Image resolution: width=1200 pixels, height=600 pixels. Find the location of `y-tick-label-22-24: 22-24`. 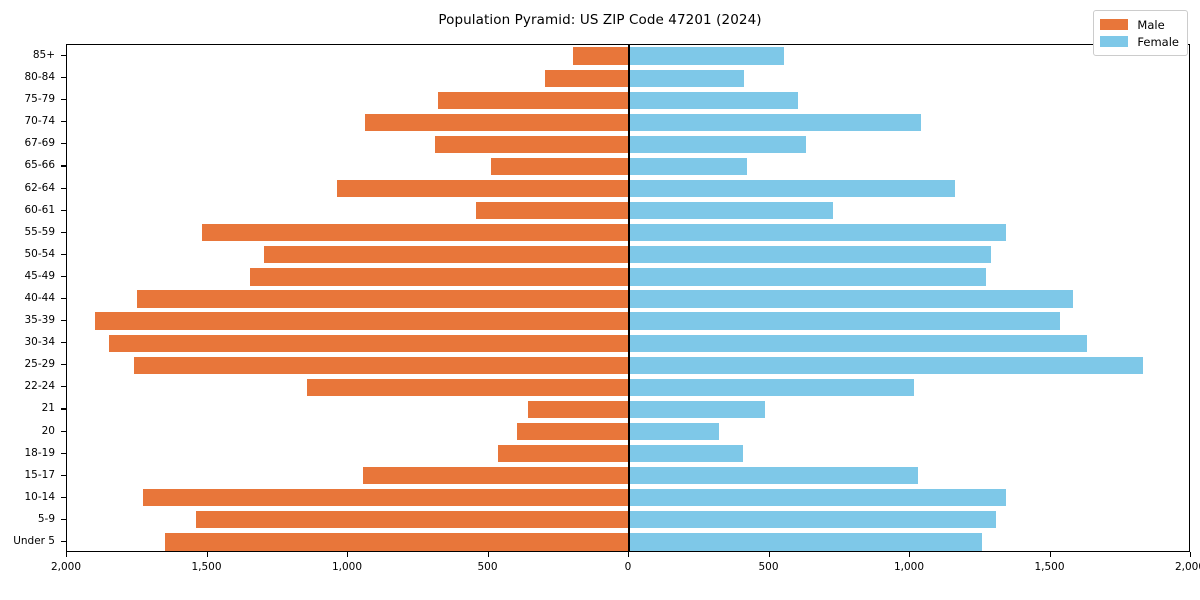

y-tick-label-22-24: 22-24 is located at coordinates (39, 386).